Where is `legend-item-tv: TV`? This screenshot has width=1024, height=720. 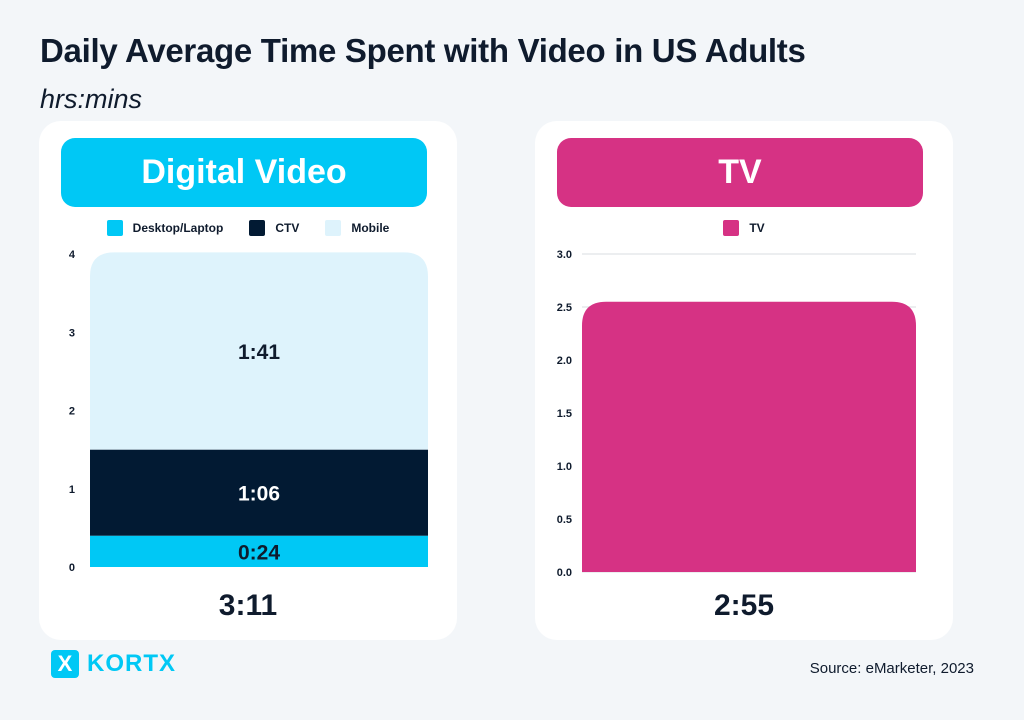 legend-item-tv: TV is located at coordinates (744, 228).